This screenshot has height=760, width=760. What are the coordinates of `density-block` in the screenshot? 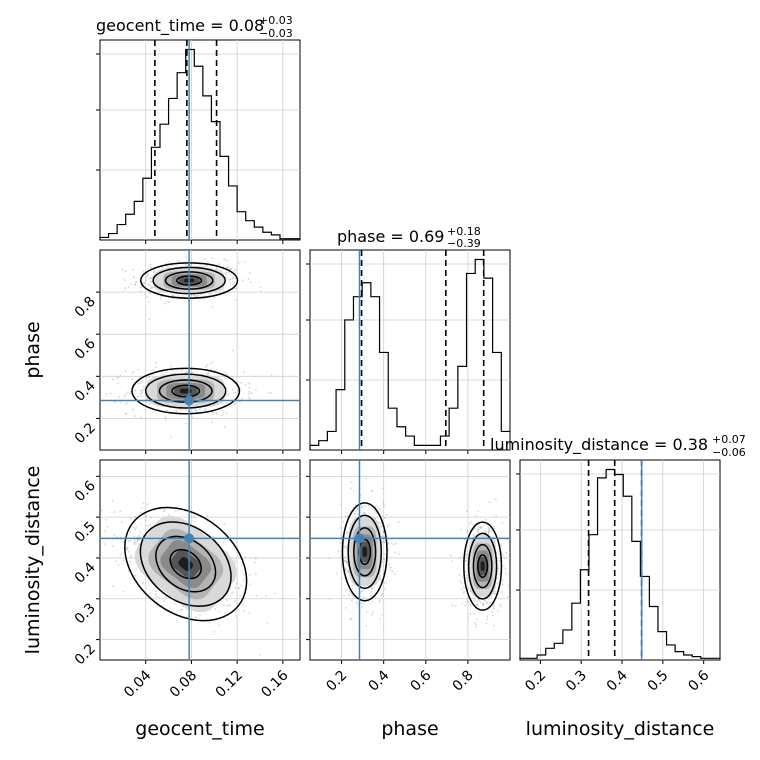 It's located at (482, 566).